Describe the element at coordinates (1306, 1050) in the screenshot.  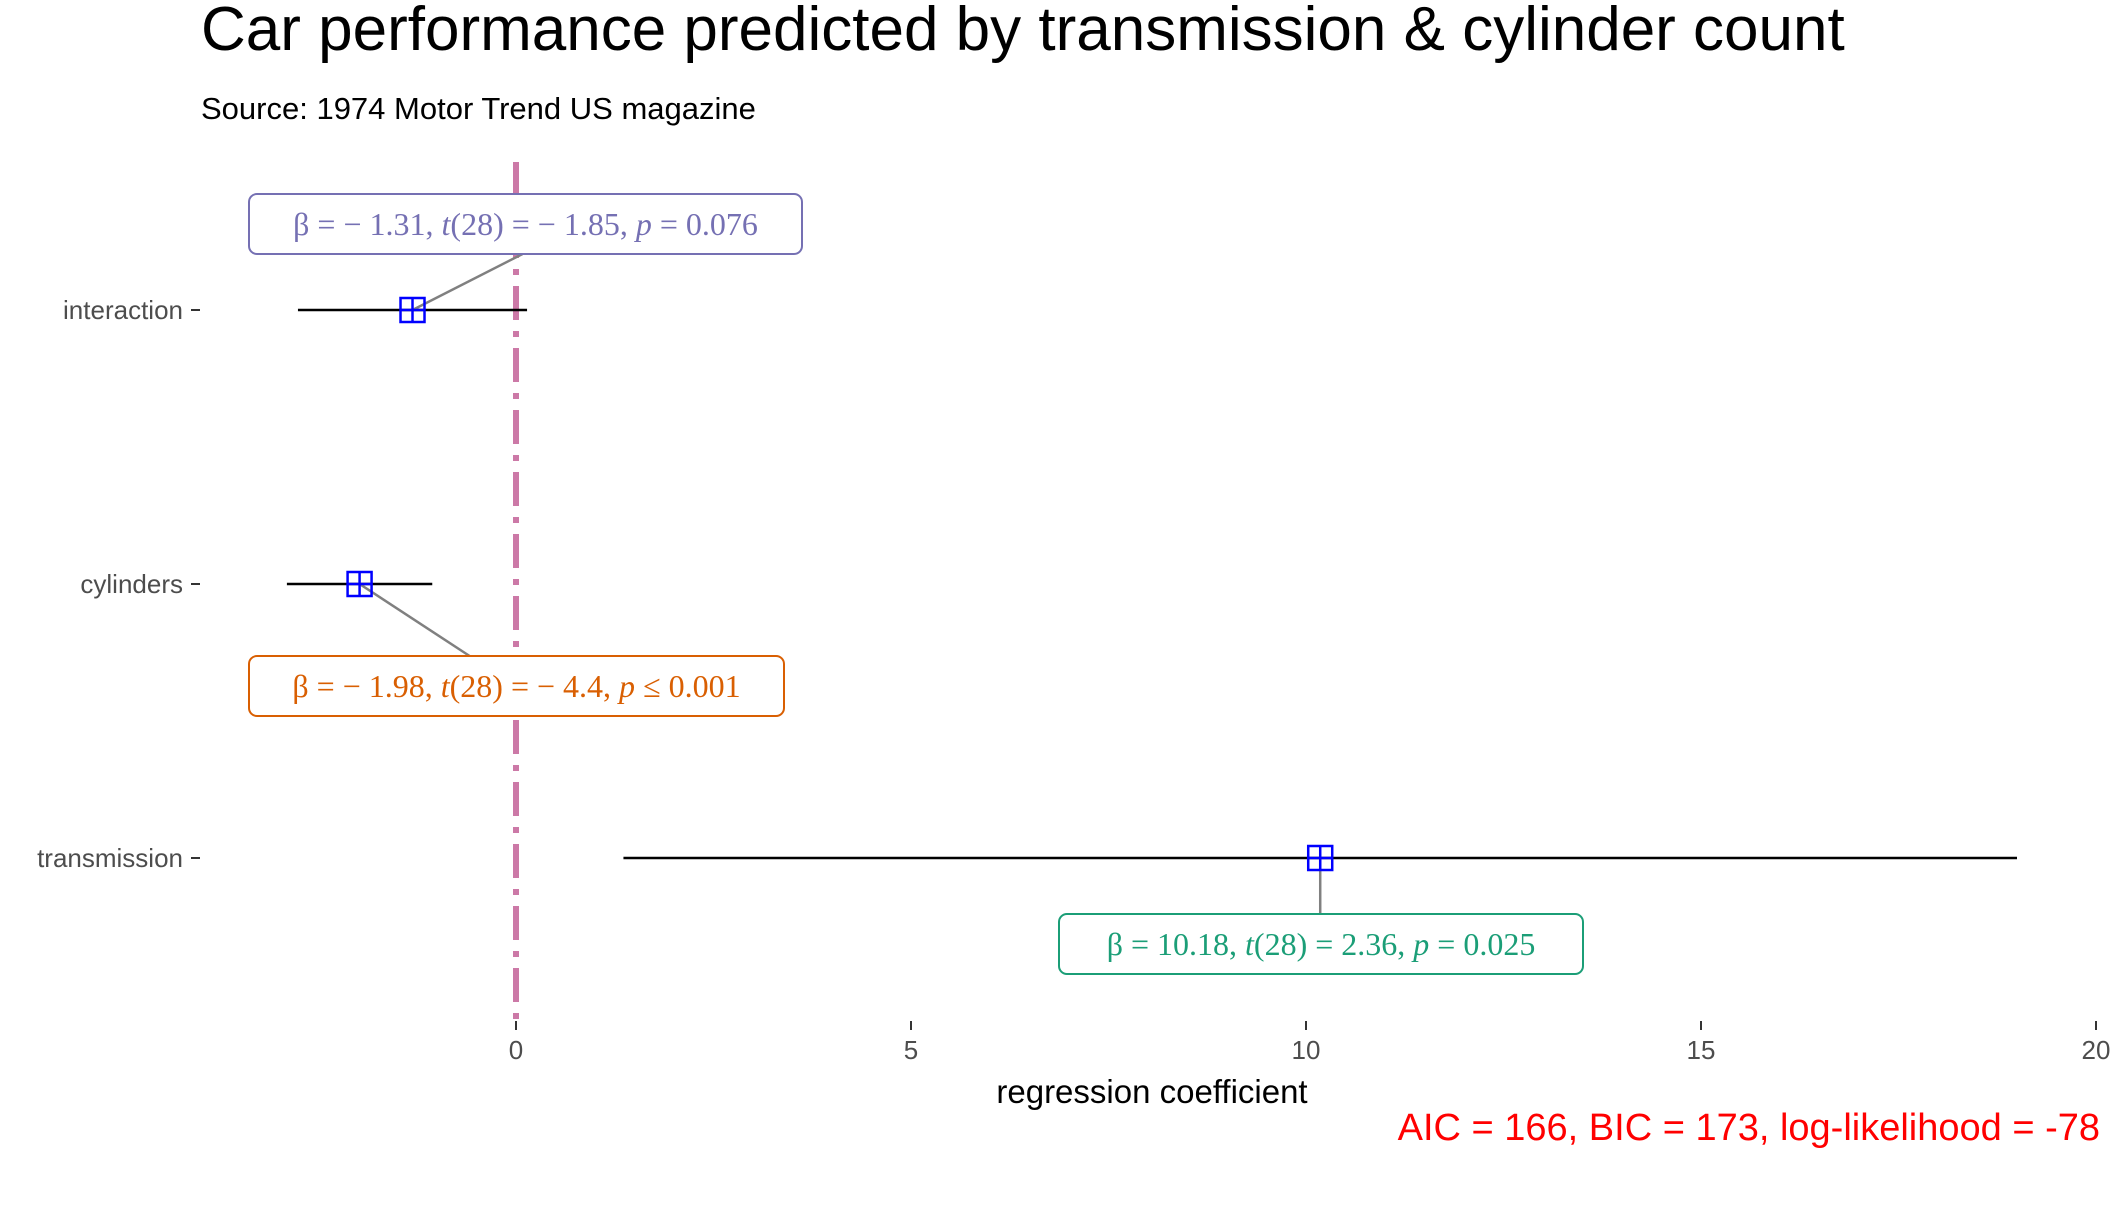
I see `x-tick-label: 10` at that location.